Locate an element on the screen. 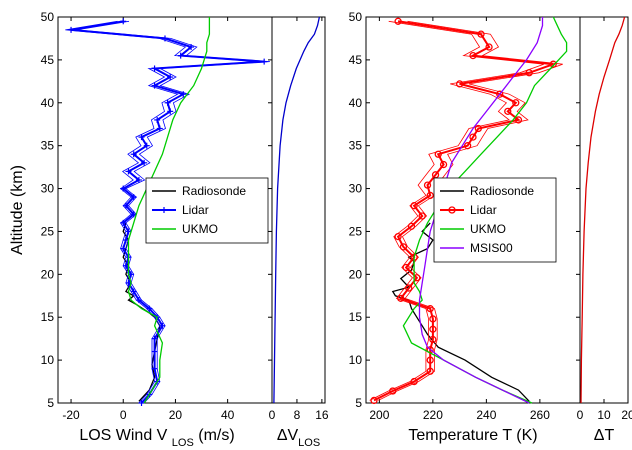  wind-uncertainty-panel: 0 8 16 ΔVLOS is located at coordinates (299, 232).